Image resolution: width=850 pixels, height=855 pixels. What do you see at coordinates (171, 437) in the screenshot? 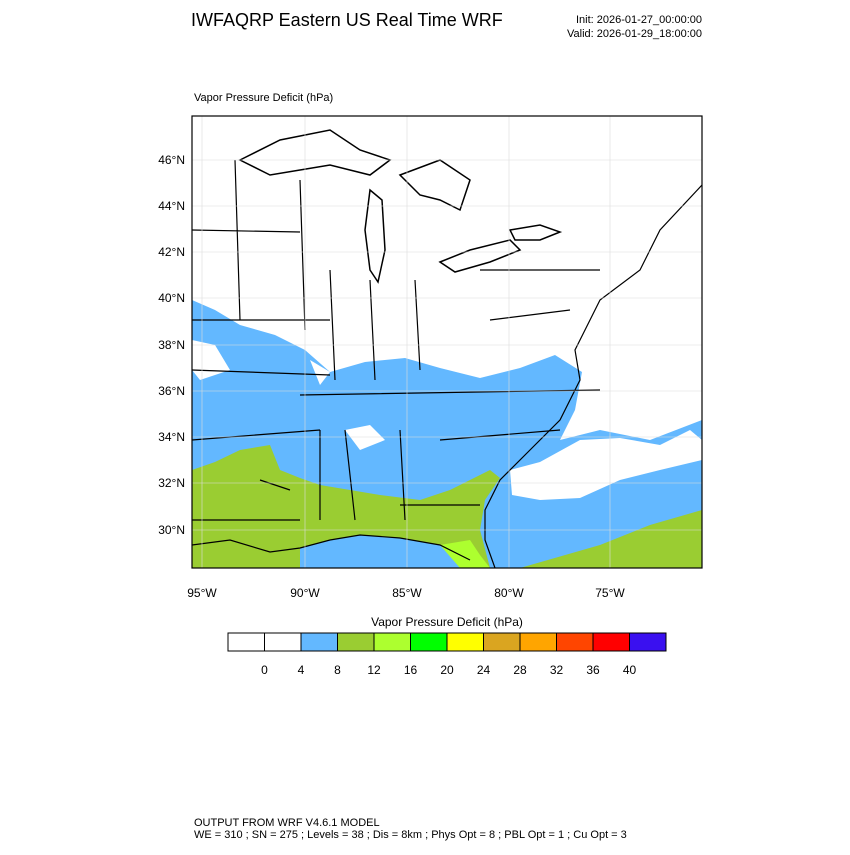
I see `lat-tick-label: 34°N` at bounding box center [171, 437].